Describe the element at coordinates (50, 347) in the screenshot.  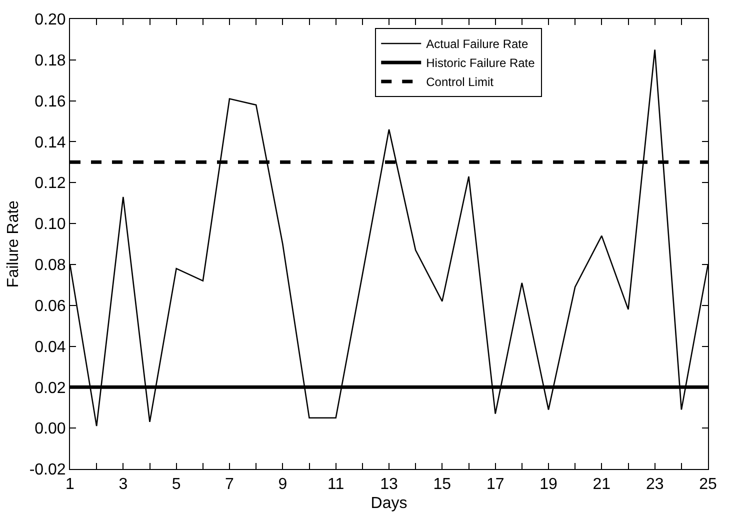
I see `y-tick-label: 0.04` at that location.